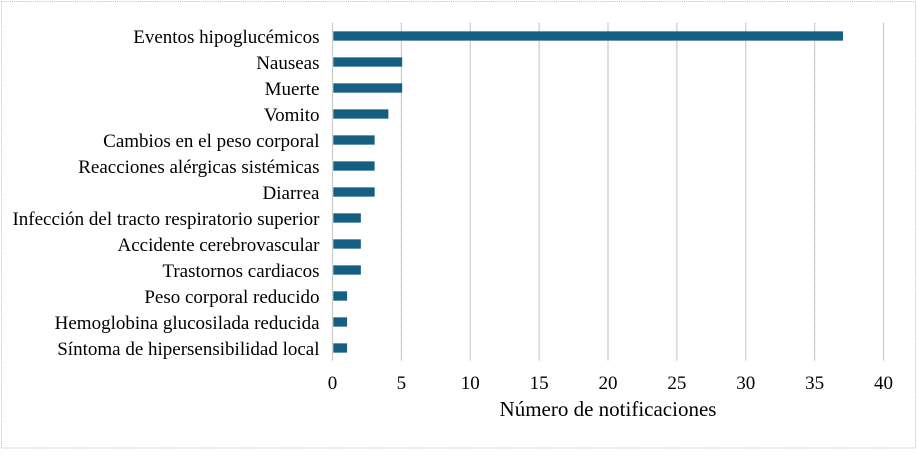  I want to click on svg-text: Cambios en el peso corporal, so click(211, 141).